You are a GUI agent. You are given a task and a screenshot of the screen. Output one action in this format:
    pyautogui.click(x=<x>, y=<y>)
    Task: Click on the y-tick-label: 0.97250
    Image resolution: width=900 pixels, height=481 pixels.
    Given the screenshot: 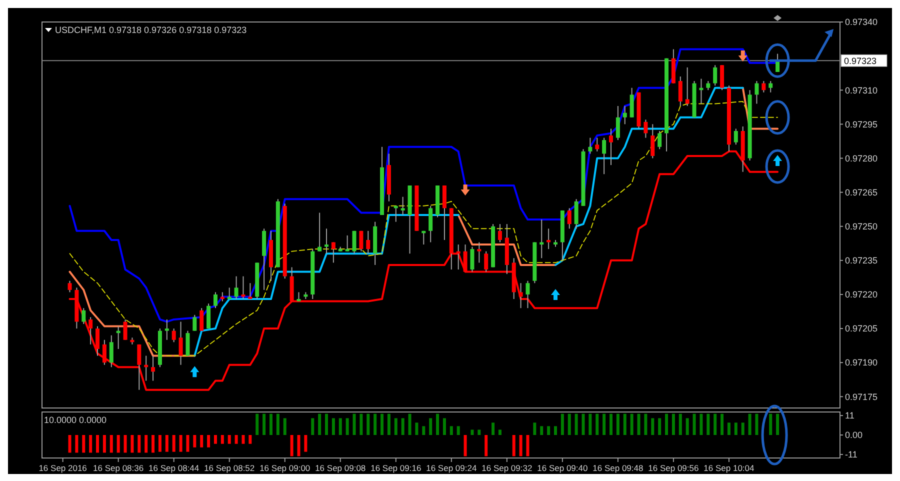 What is the action you would take?
    pyautogui.click(x=861, y=227)
    